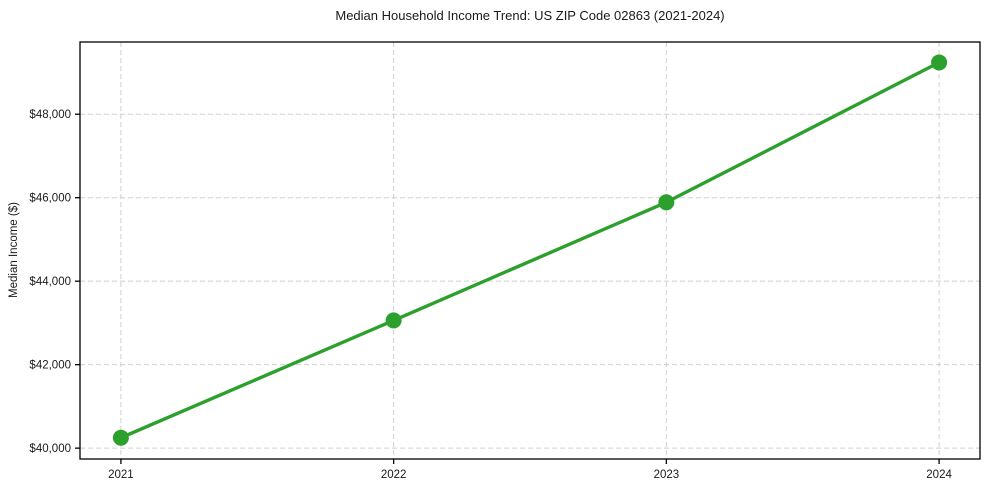  Describe the element at coordinates (394, 475) in the screenshot. I see `x-tick-label: 2022` at that location.